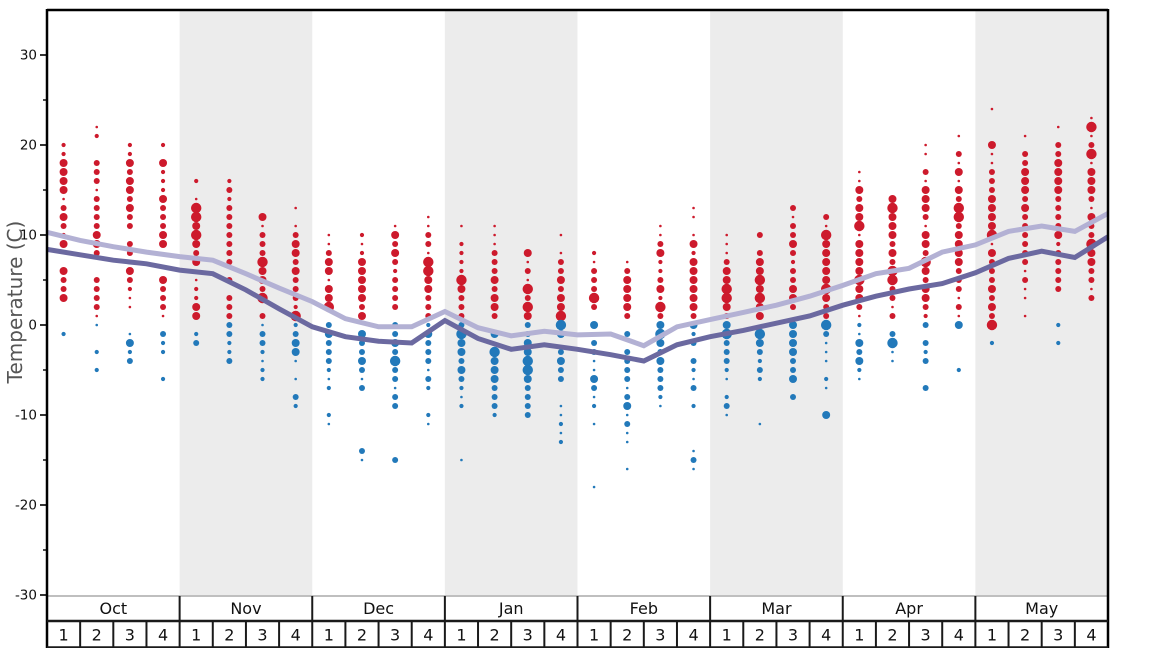  I want to click on week-label: 3, so click(926, 635).